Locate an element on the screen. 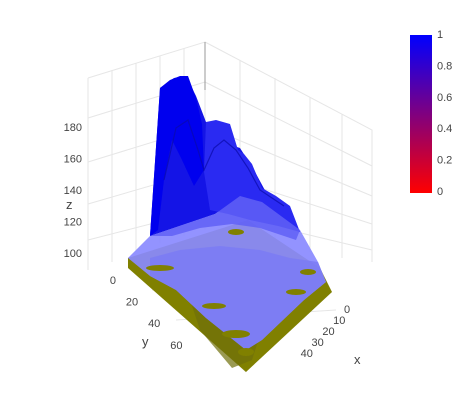 The width and height of the screenshot is (474, 410). z-tick-label: 180 is located at coordinates (73, 128).